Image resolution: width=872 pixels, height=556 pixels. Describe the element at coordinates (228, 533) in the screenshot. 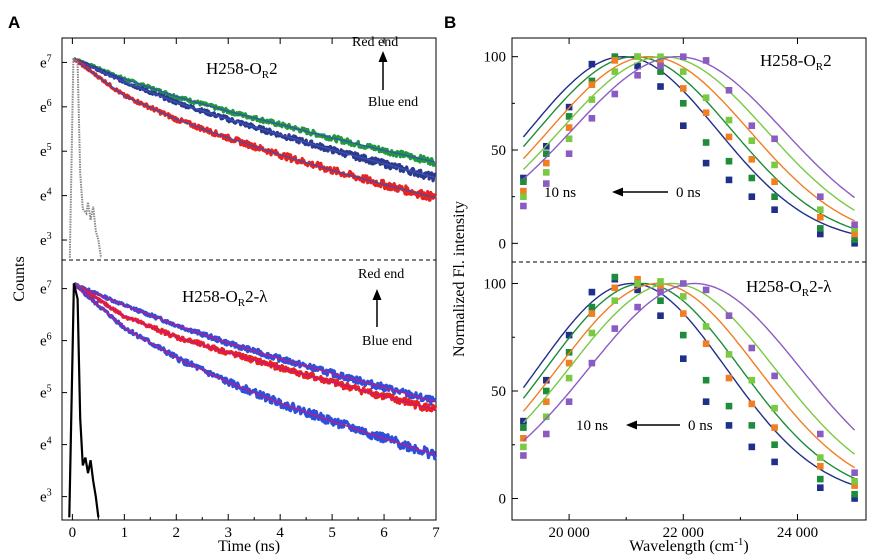

I see `x-tick-label: 3` at that location.